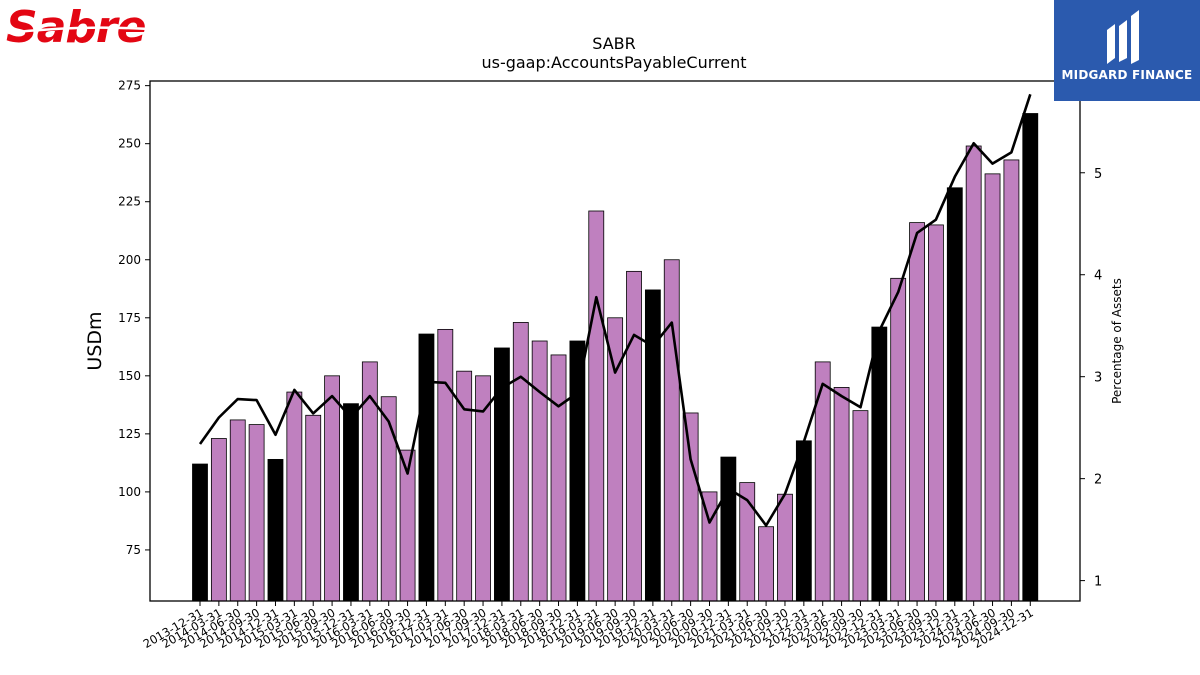 The image size is (1200, 675). What do you see at coordinates (1098, 276) in the screenshot?
I see `y2-tick-label: 4` at bounding box center [1098, 276].